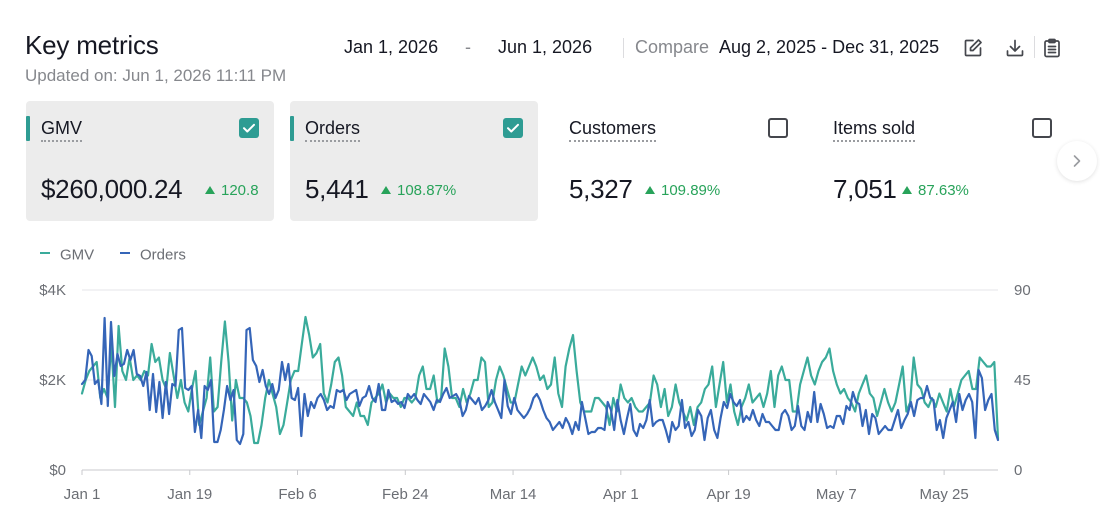 This screenshot has height=525, width=1100. What do you see at coordinates (112, 189) in the screenshot?
I see `card-value: $260,000.24` at bounding box center [112, 189].